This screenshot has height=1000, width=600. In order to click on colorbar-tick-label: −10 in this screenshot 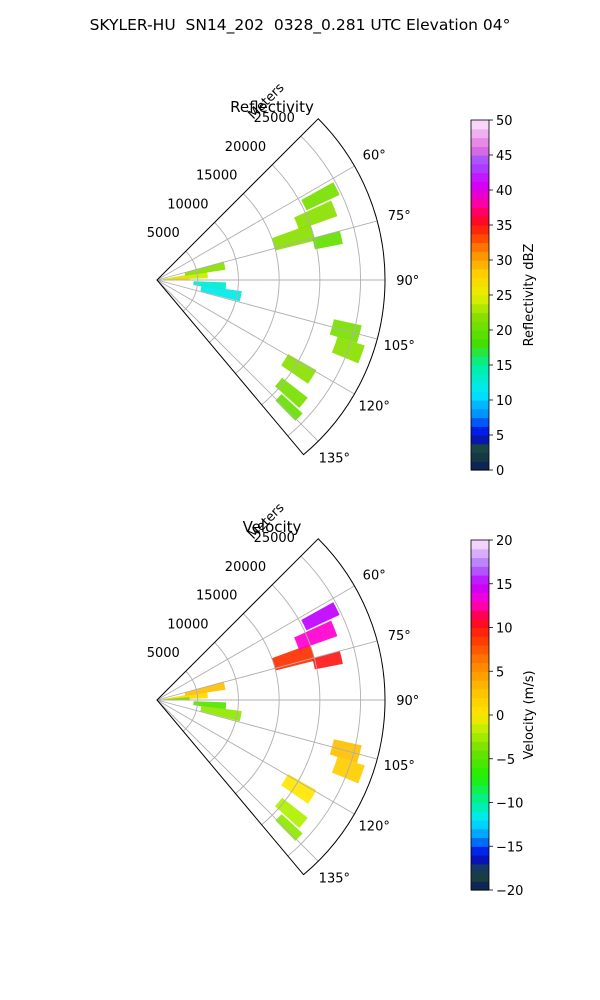, I will do `click(509, 804)`.